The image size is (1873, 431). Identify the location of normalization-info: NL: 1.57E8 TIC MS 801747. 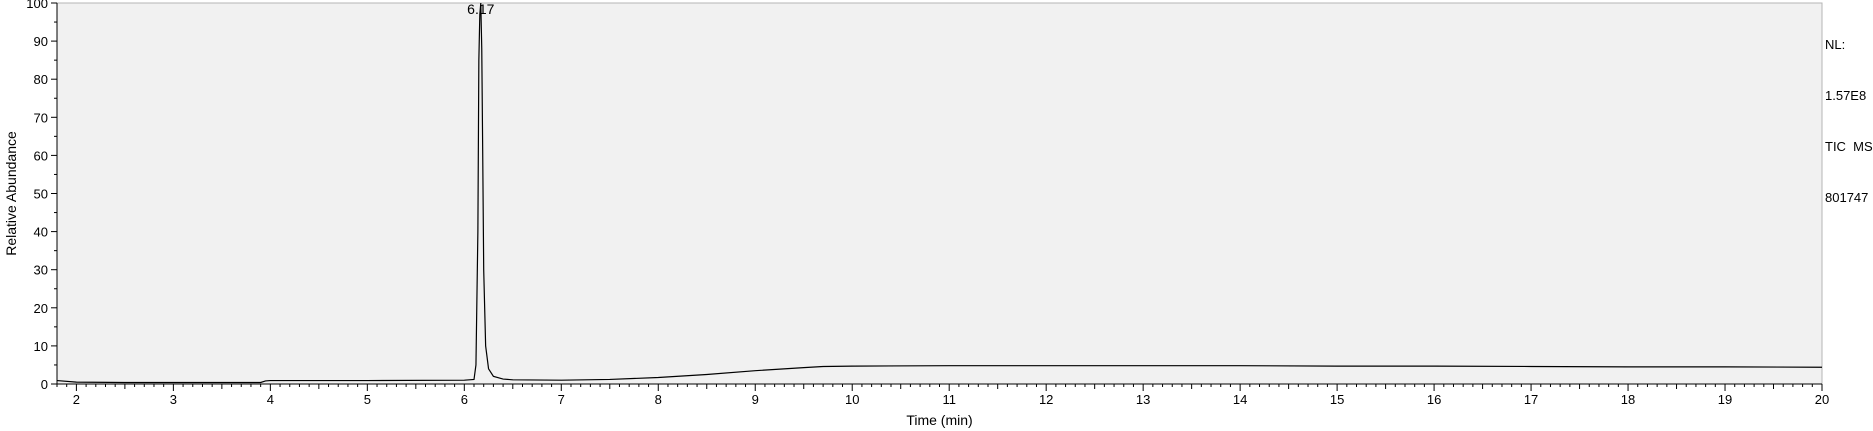
(1849, 112).